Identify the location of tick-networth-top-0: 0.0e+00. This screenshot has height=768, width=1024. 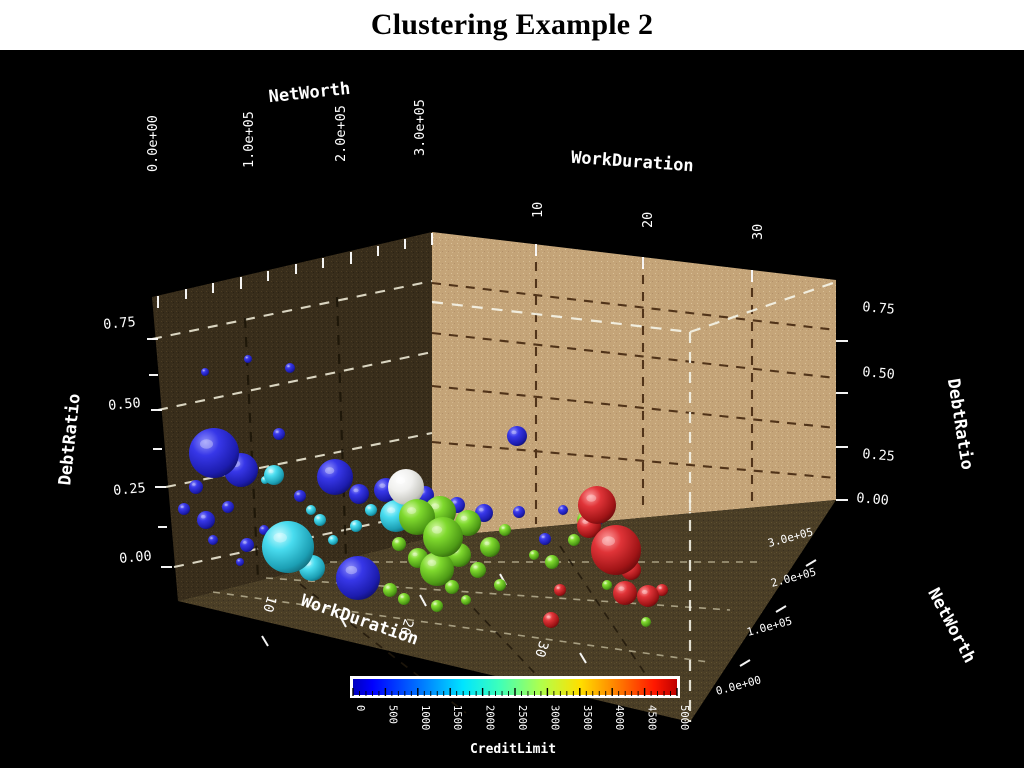
(153, 143).